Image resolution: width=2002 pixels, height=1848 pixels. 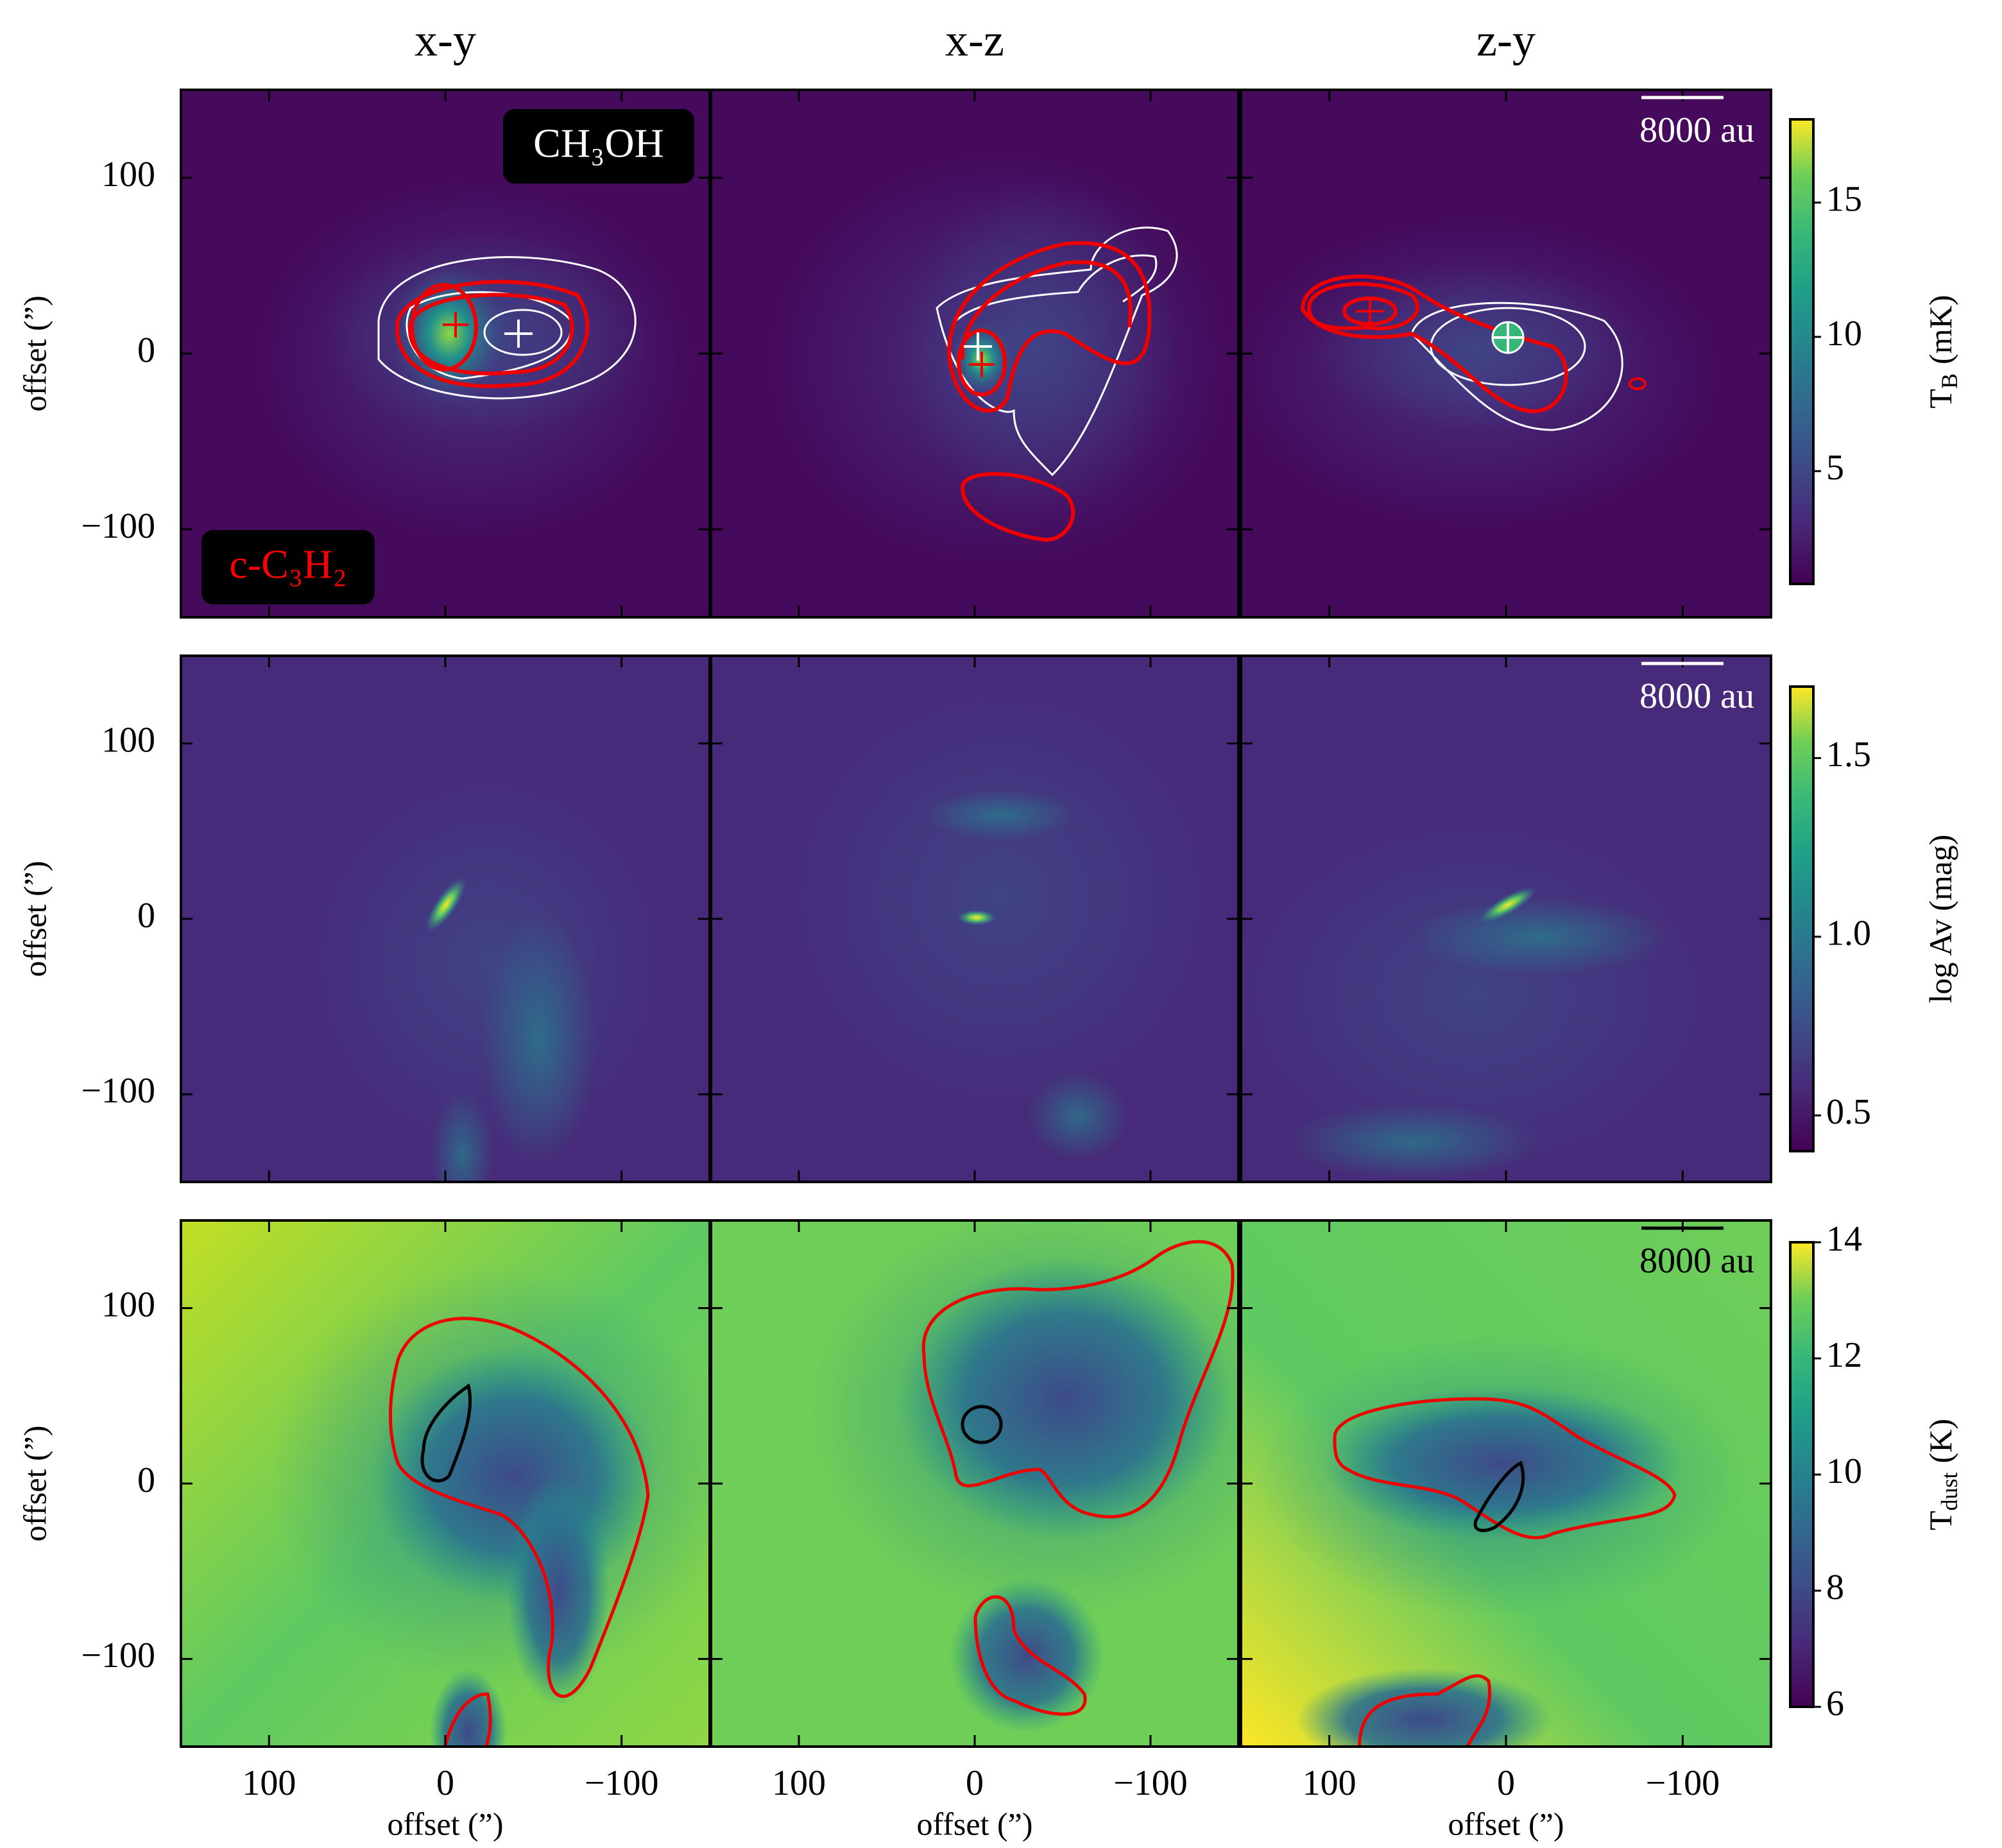 I want to click on colorbar-label: log Av (mag), so click(x=1940, y=920).